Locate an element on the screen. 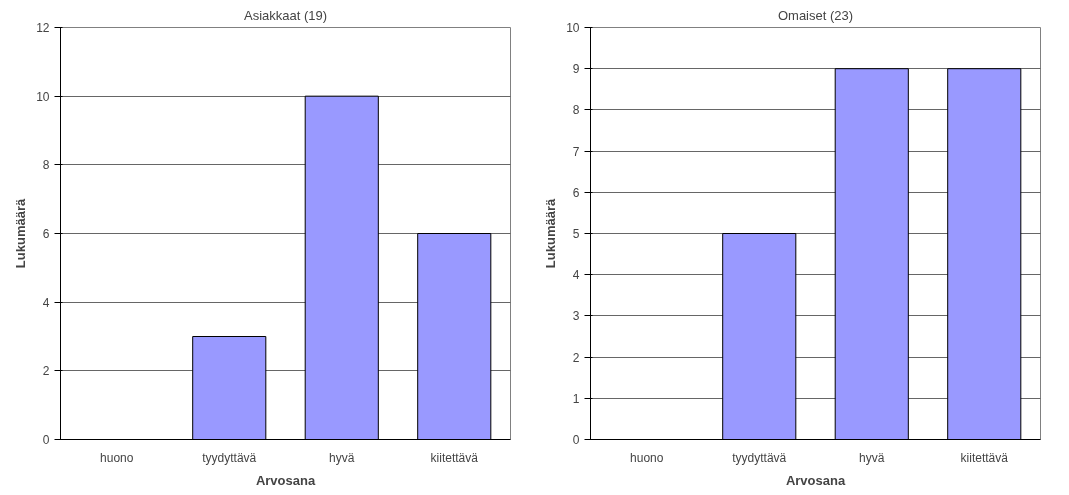 Image resolution: width=1069 pixels, height=495 pixels. y-tick-label: 1 is located at coordinates (576, 398).